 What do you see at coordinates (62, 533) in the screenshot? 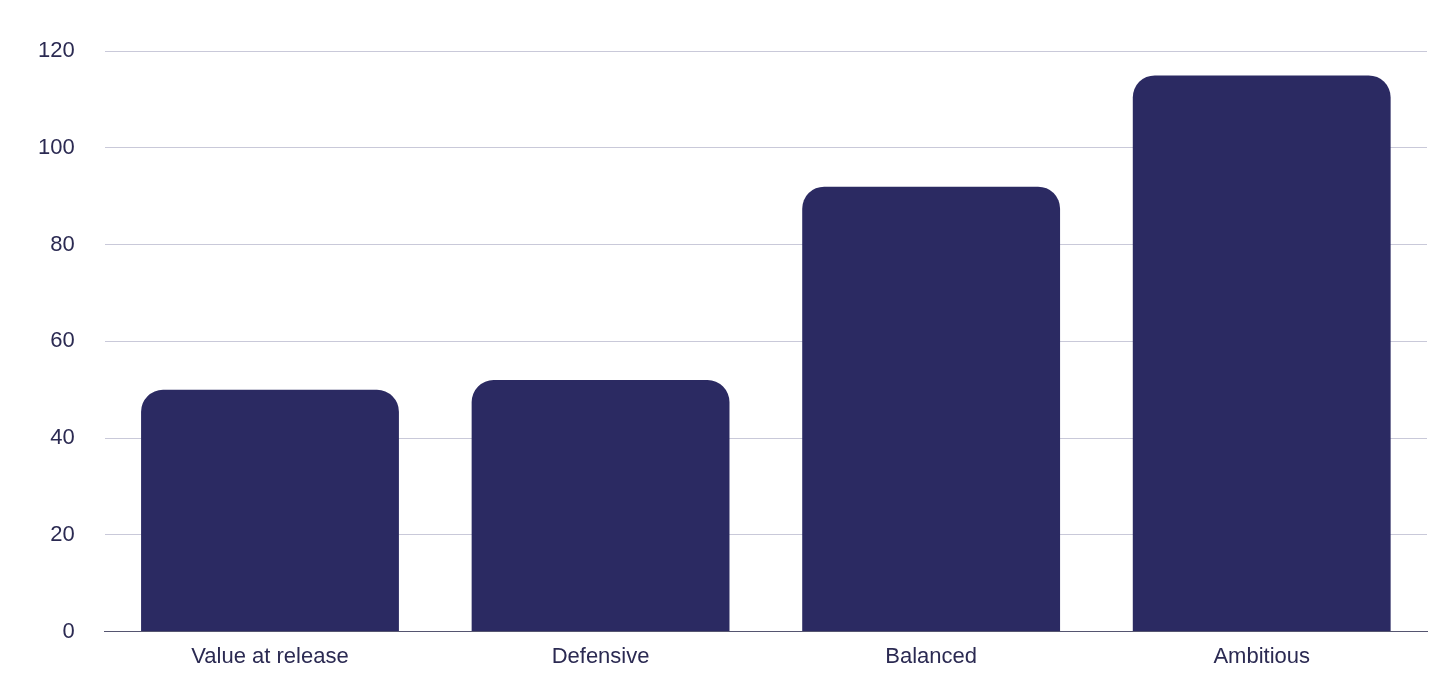
I see `y-tick-label: 20` at bounding box center [62, 533].